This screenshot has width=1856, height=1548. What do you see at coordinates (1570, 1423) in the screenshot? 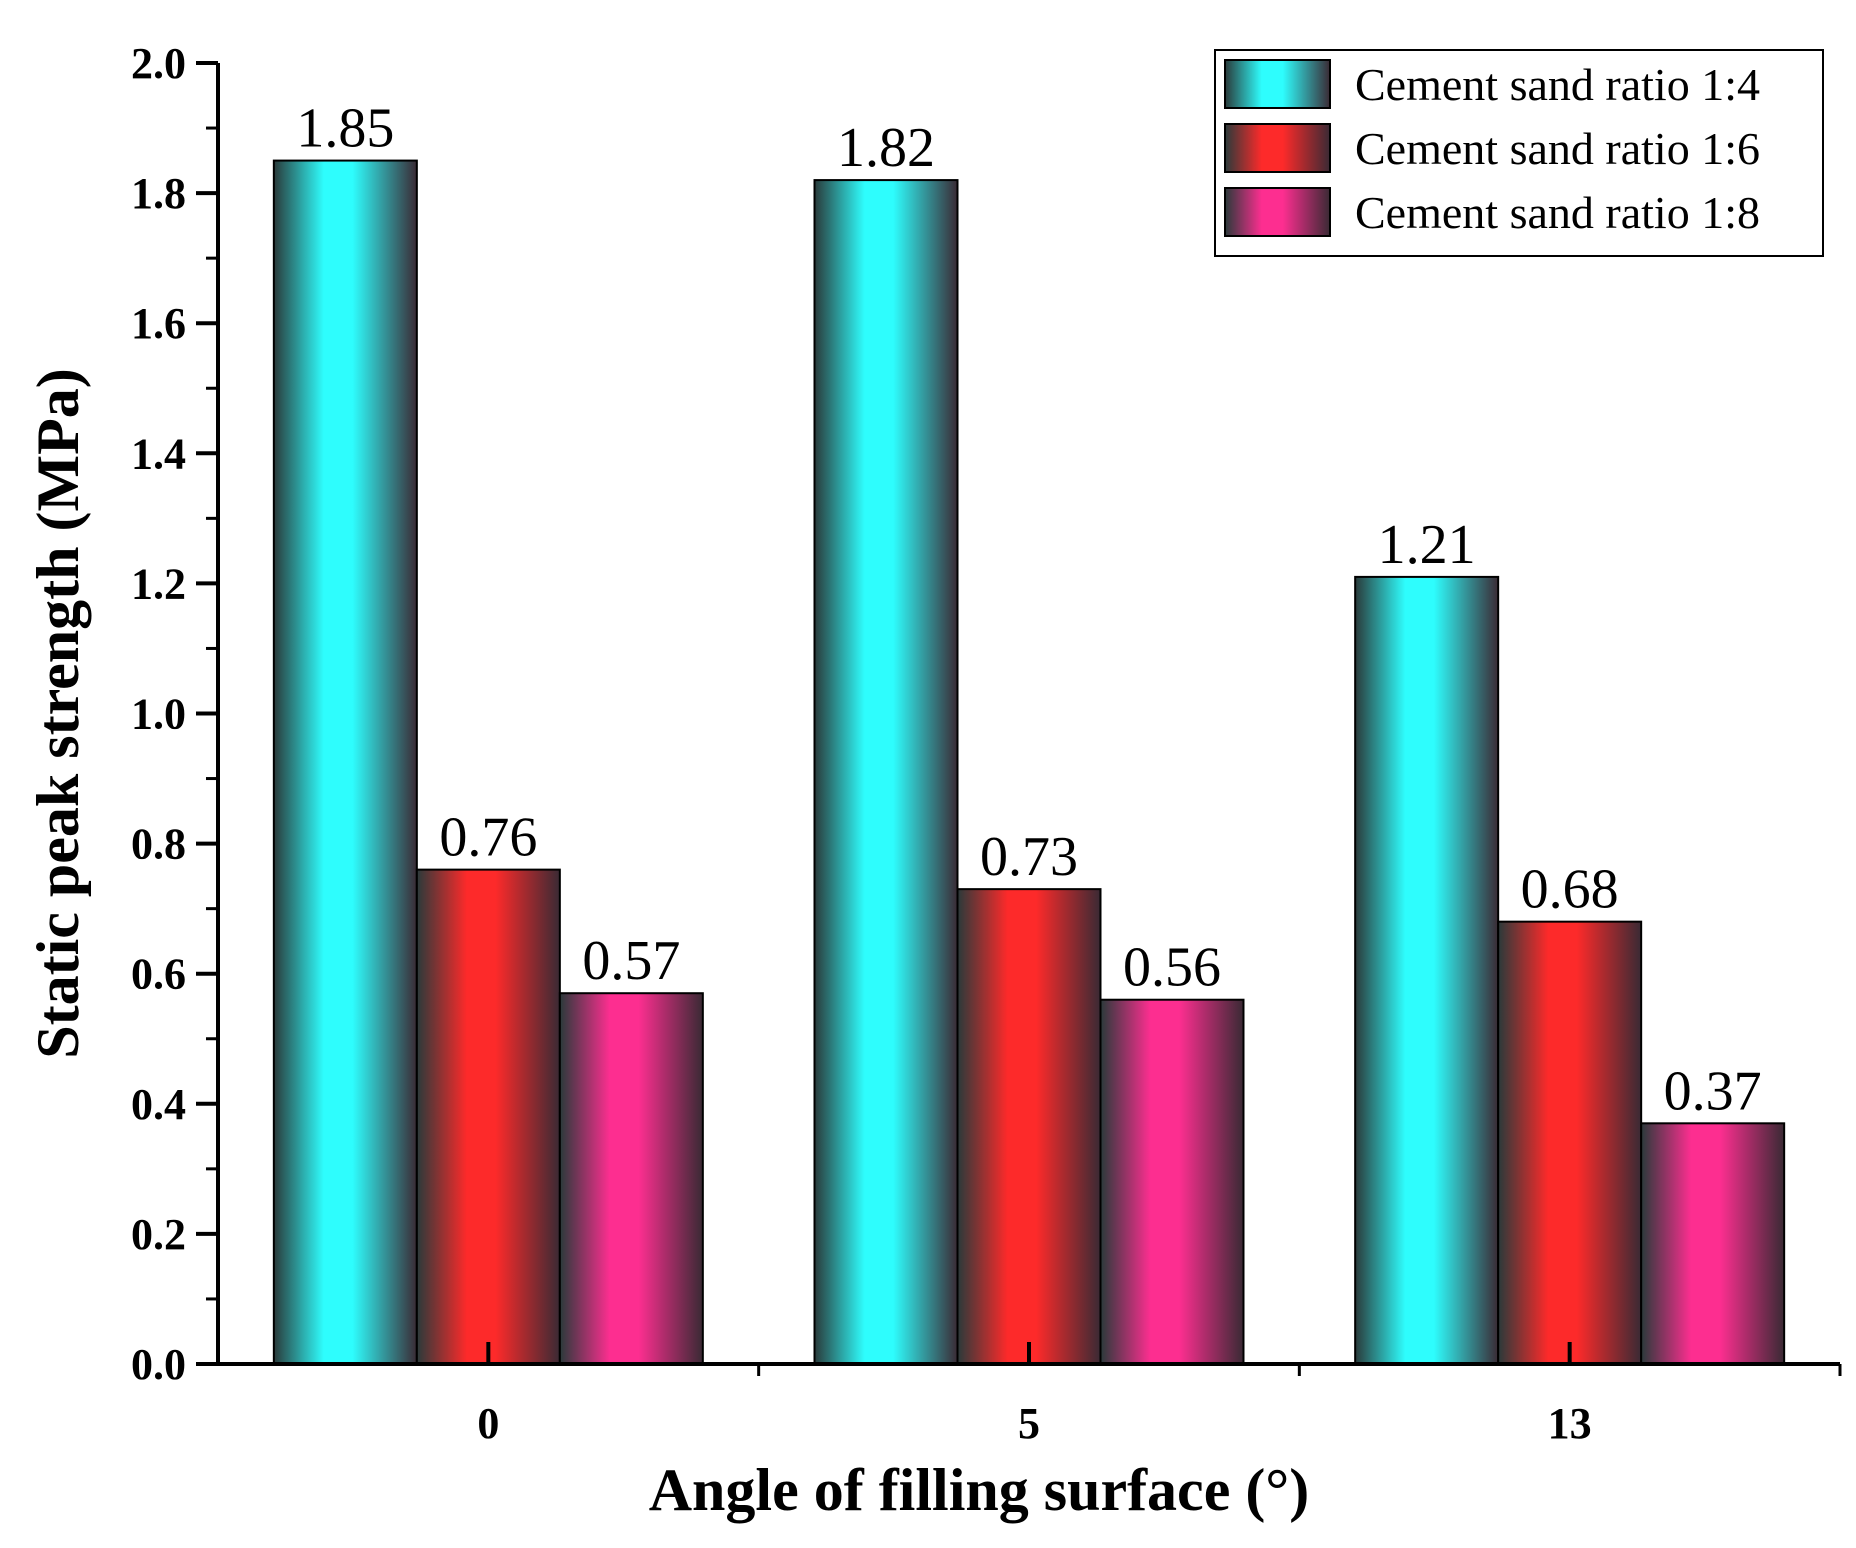
I see `x-tick-label: 13` at bounding box center [1570, 1423].